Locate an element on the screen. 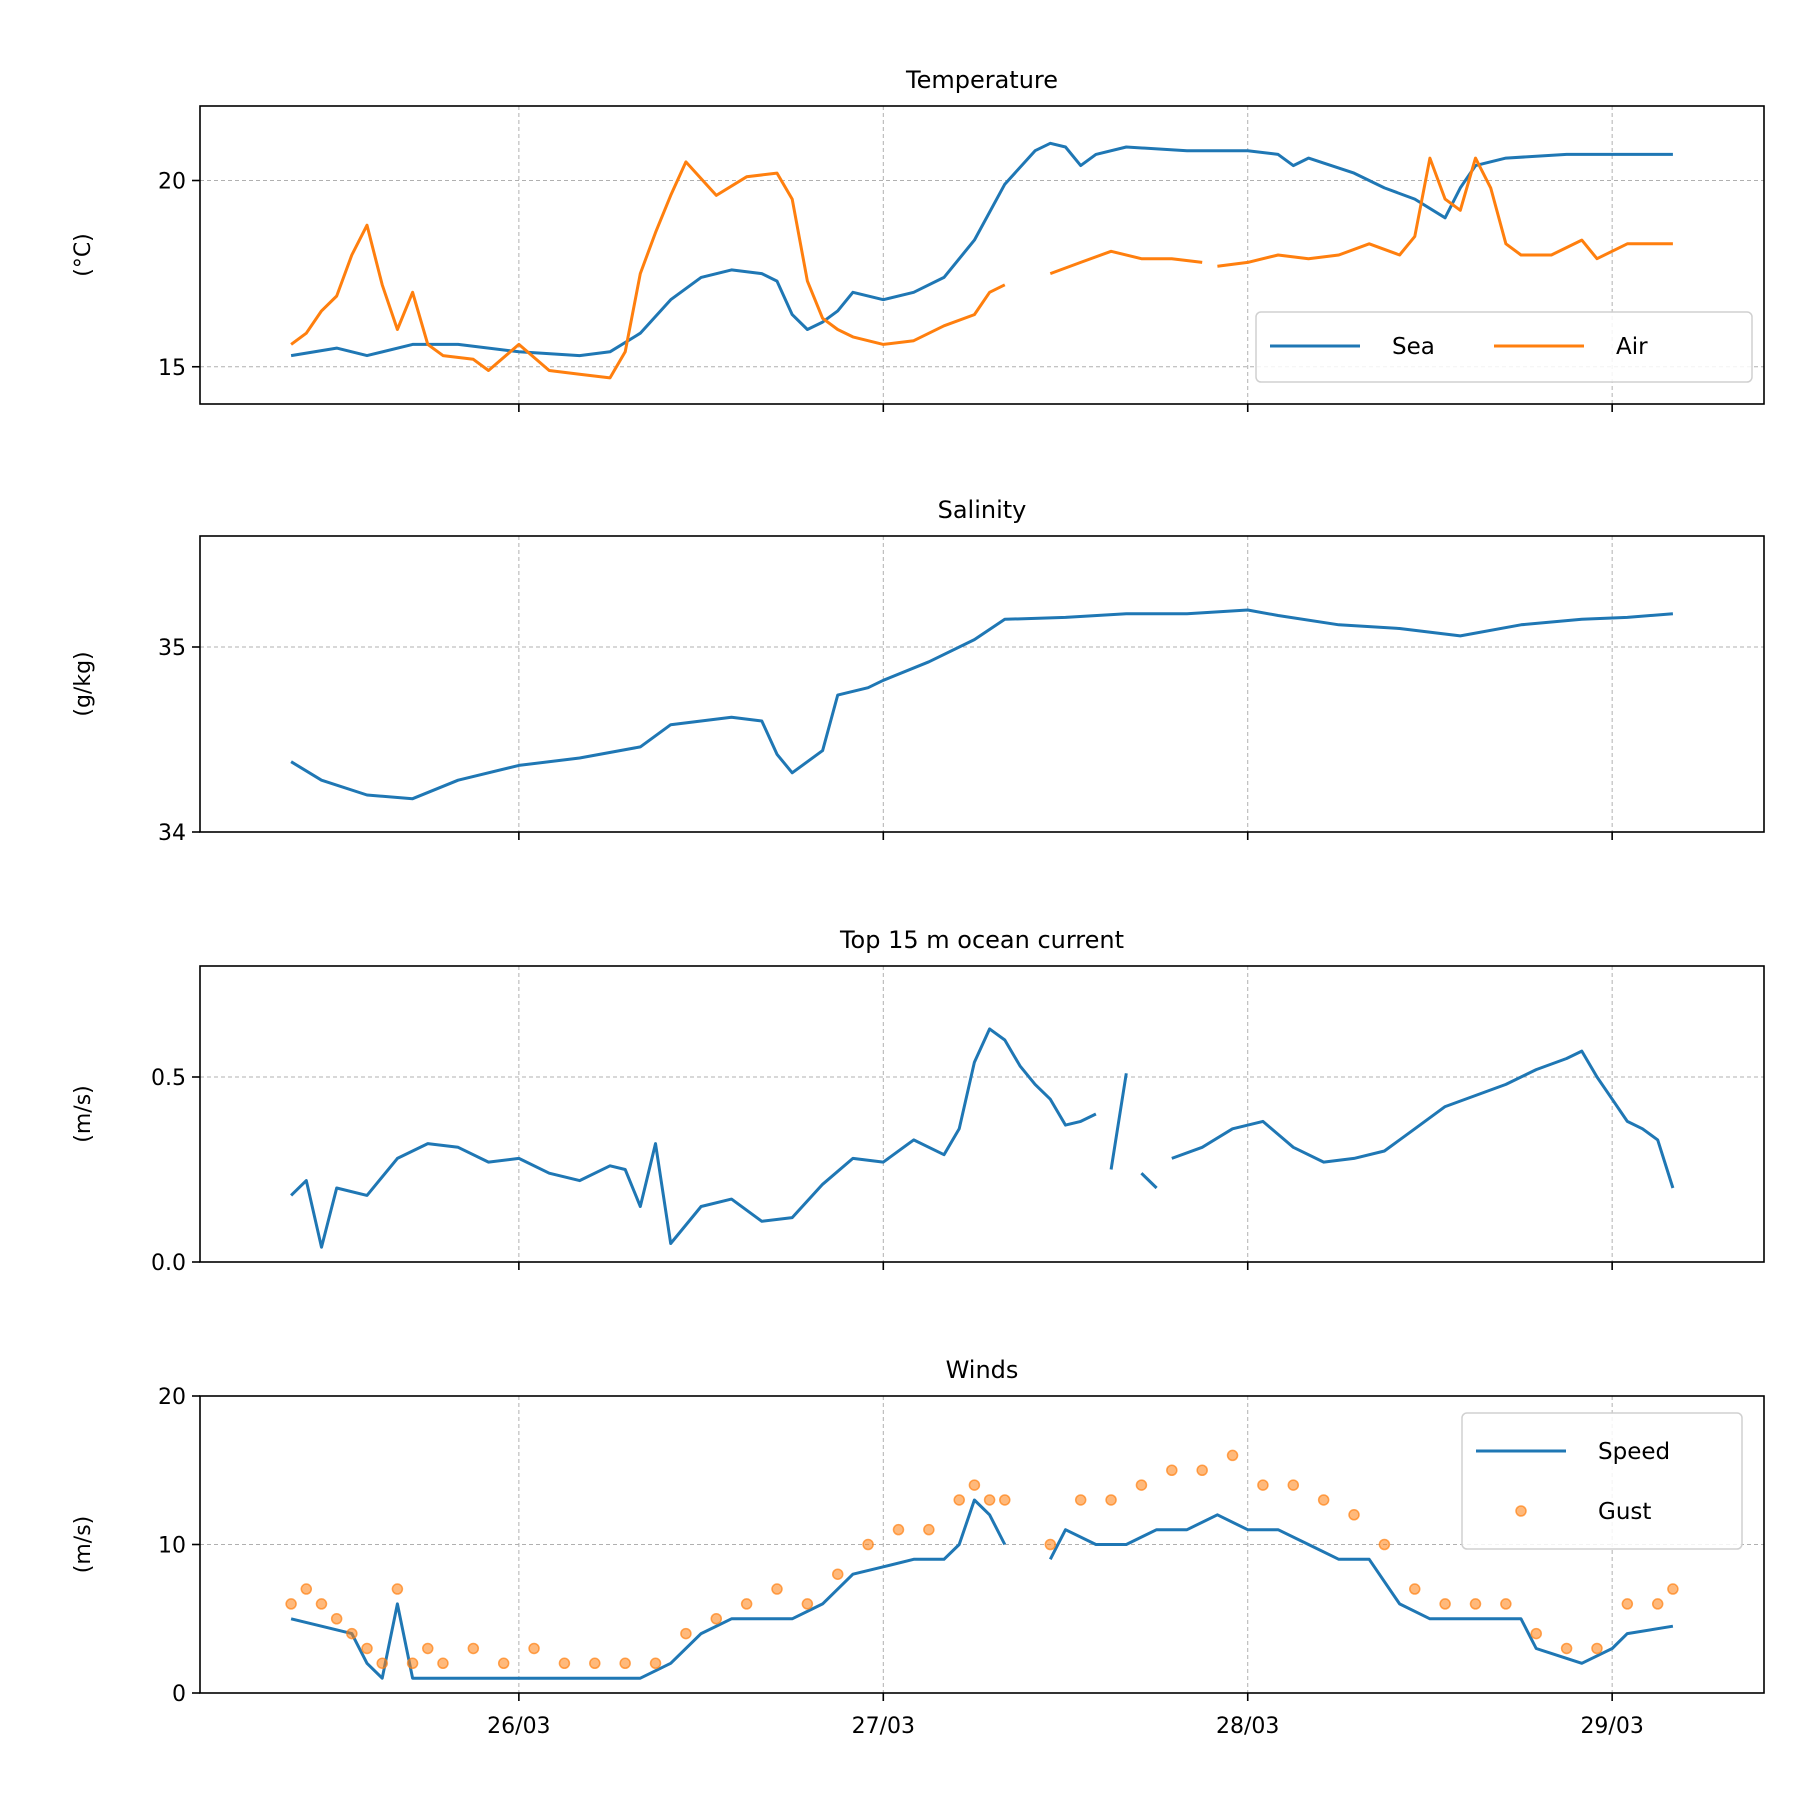 Image resolution: width=1800 pixels, height=1800 pixels. y-tick-label: 0.5 is located at coordinates (168, 1078).